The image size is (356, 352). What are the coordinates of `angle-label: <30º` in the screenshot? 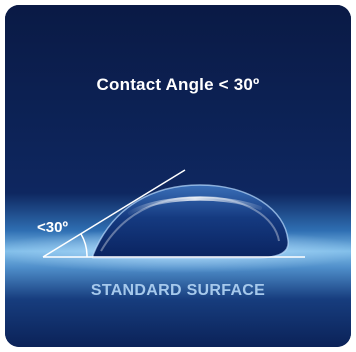 It's located at (52, 227).